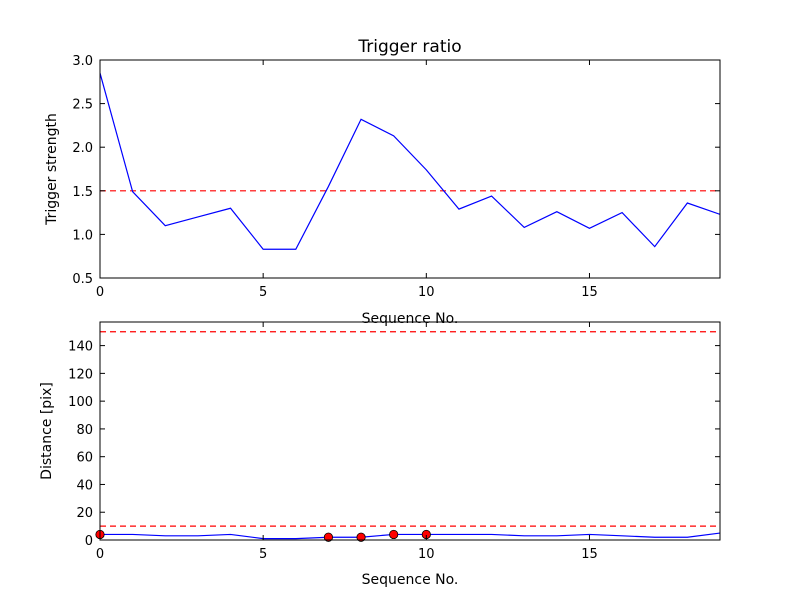  I want to click on y-tick-label: 1.5, so click(82, 192).